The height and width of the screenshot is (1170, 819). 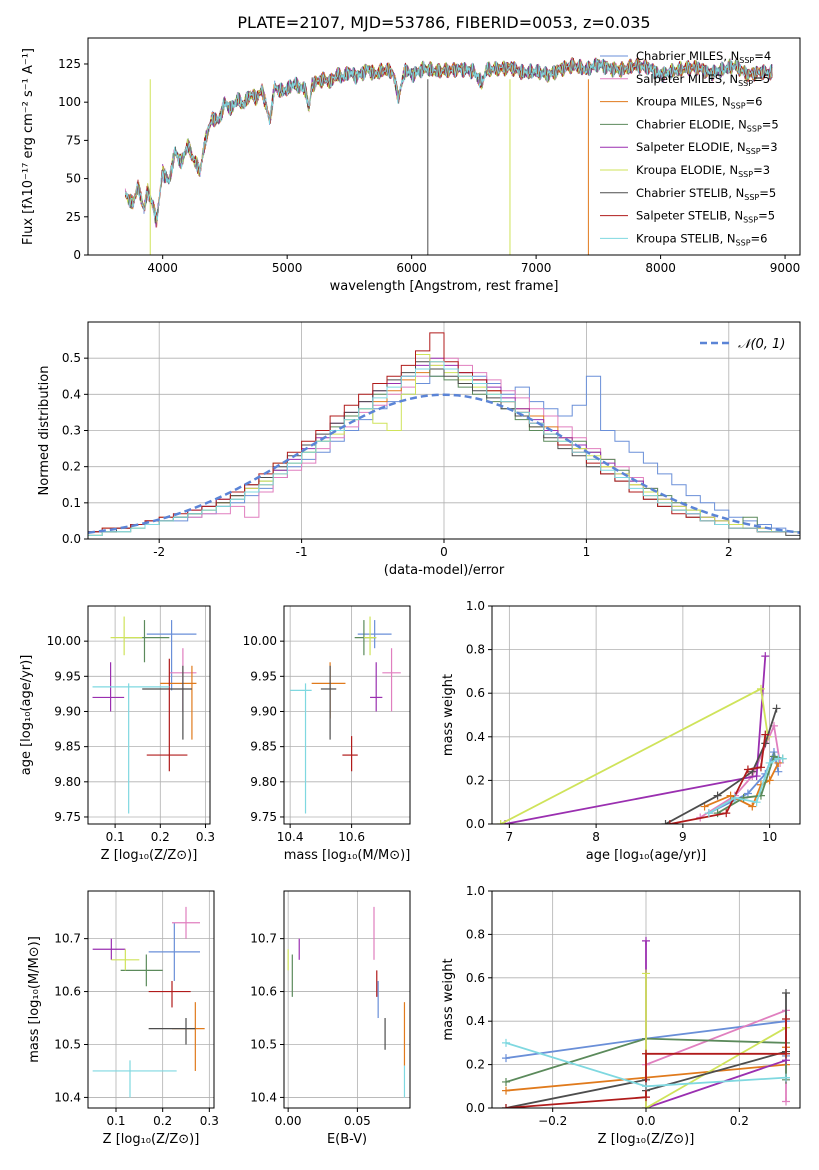 I want to click on legend-entry: Kroupa STELIB, NSSP=6, so click(x=701, y=239).